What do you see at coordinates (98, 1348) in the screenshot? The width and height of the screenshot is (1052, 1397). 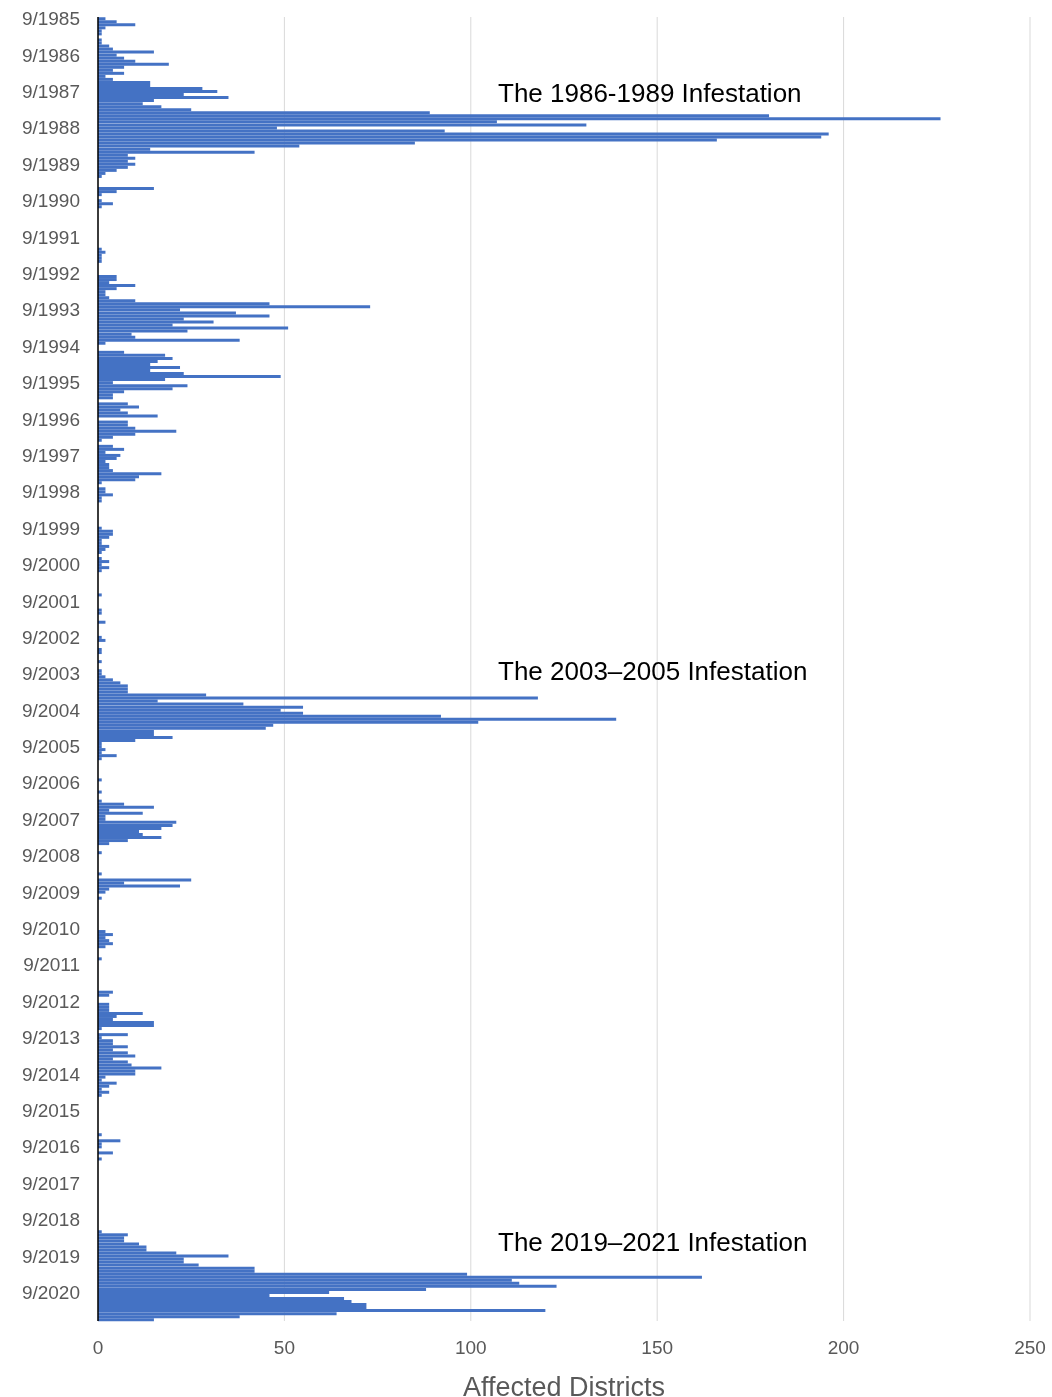 I see `x-tick-label: 0` at bounding box center [98, 1348].